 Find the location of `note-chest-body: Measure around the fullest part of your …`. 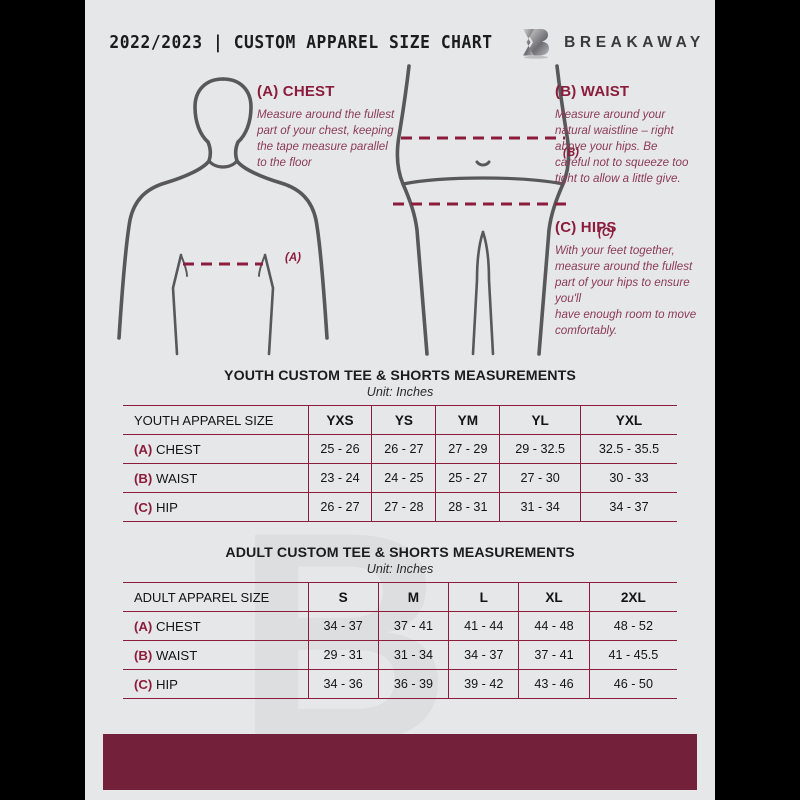

note-chest-body: Measure around the fullest part of your … is located at coordinates (326, 138).